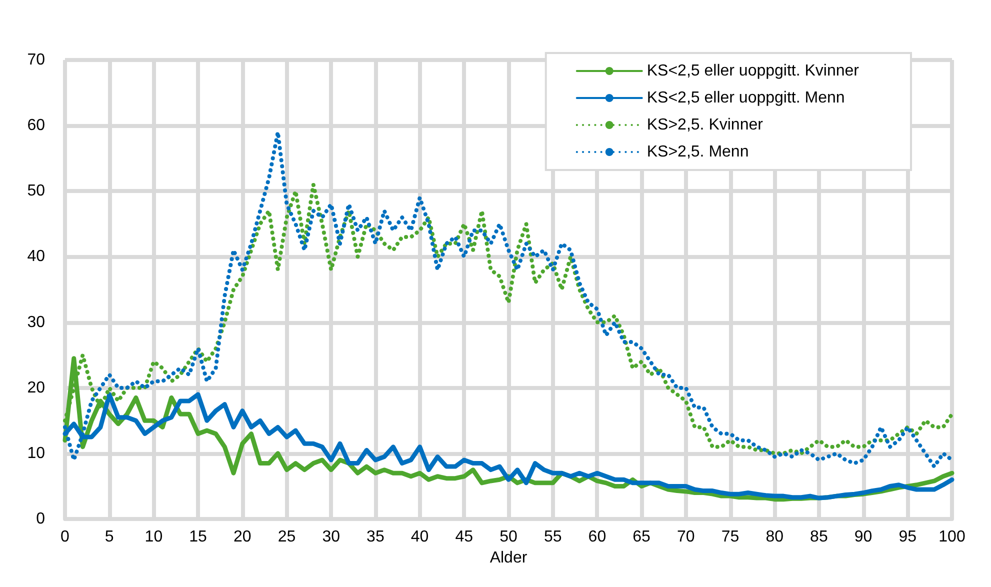 This screenshot has width=991, height=587. Describe the element at coordinates (419, 537) in the screenshot. I see `x-tick-label: 40` at that location.